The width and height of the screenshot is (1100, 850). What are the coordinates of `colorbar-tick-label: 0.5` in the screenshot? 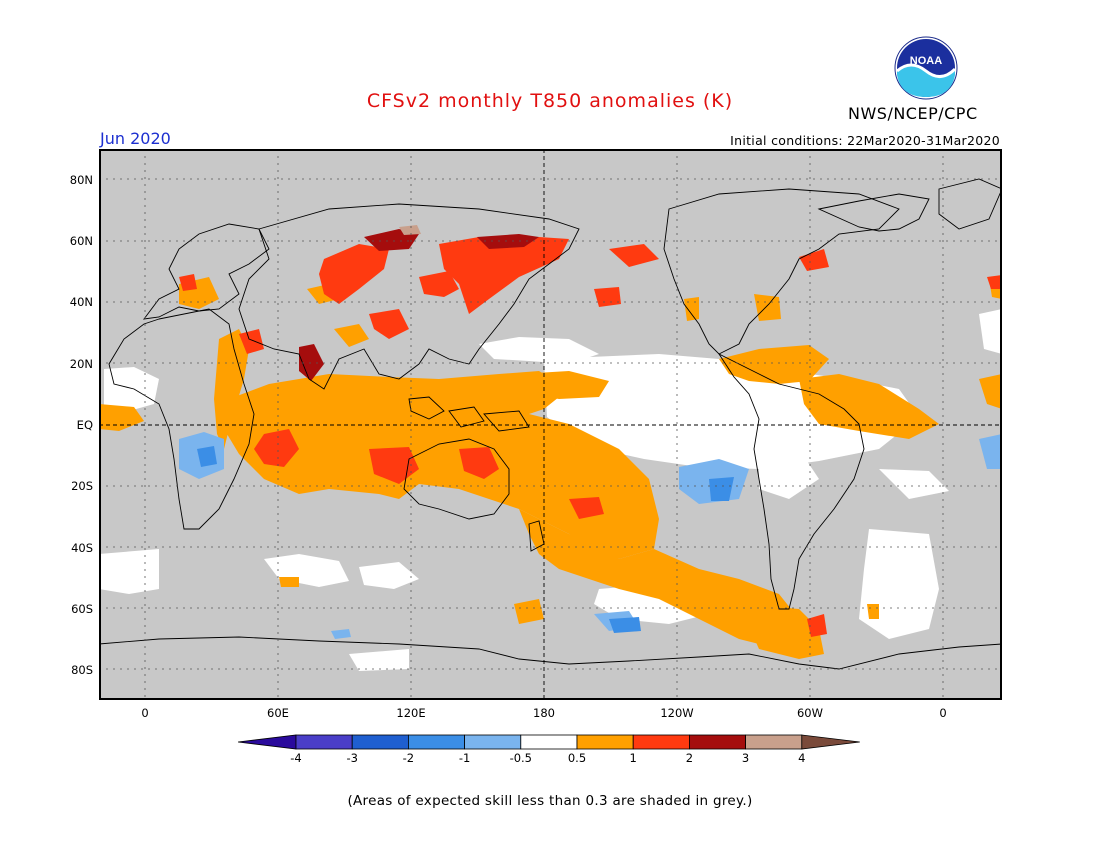 It's located at (577, 758).